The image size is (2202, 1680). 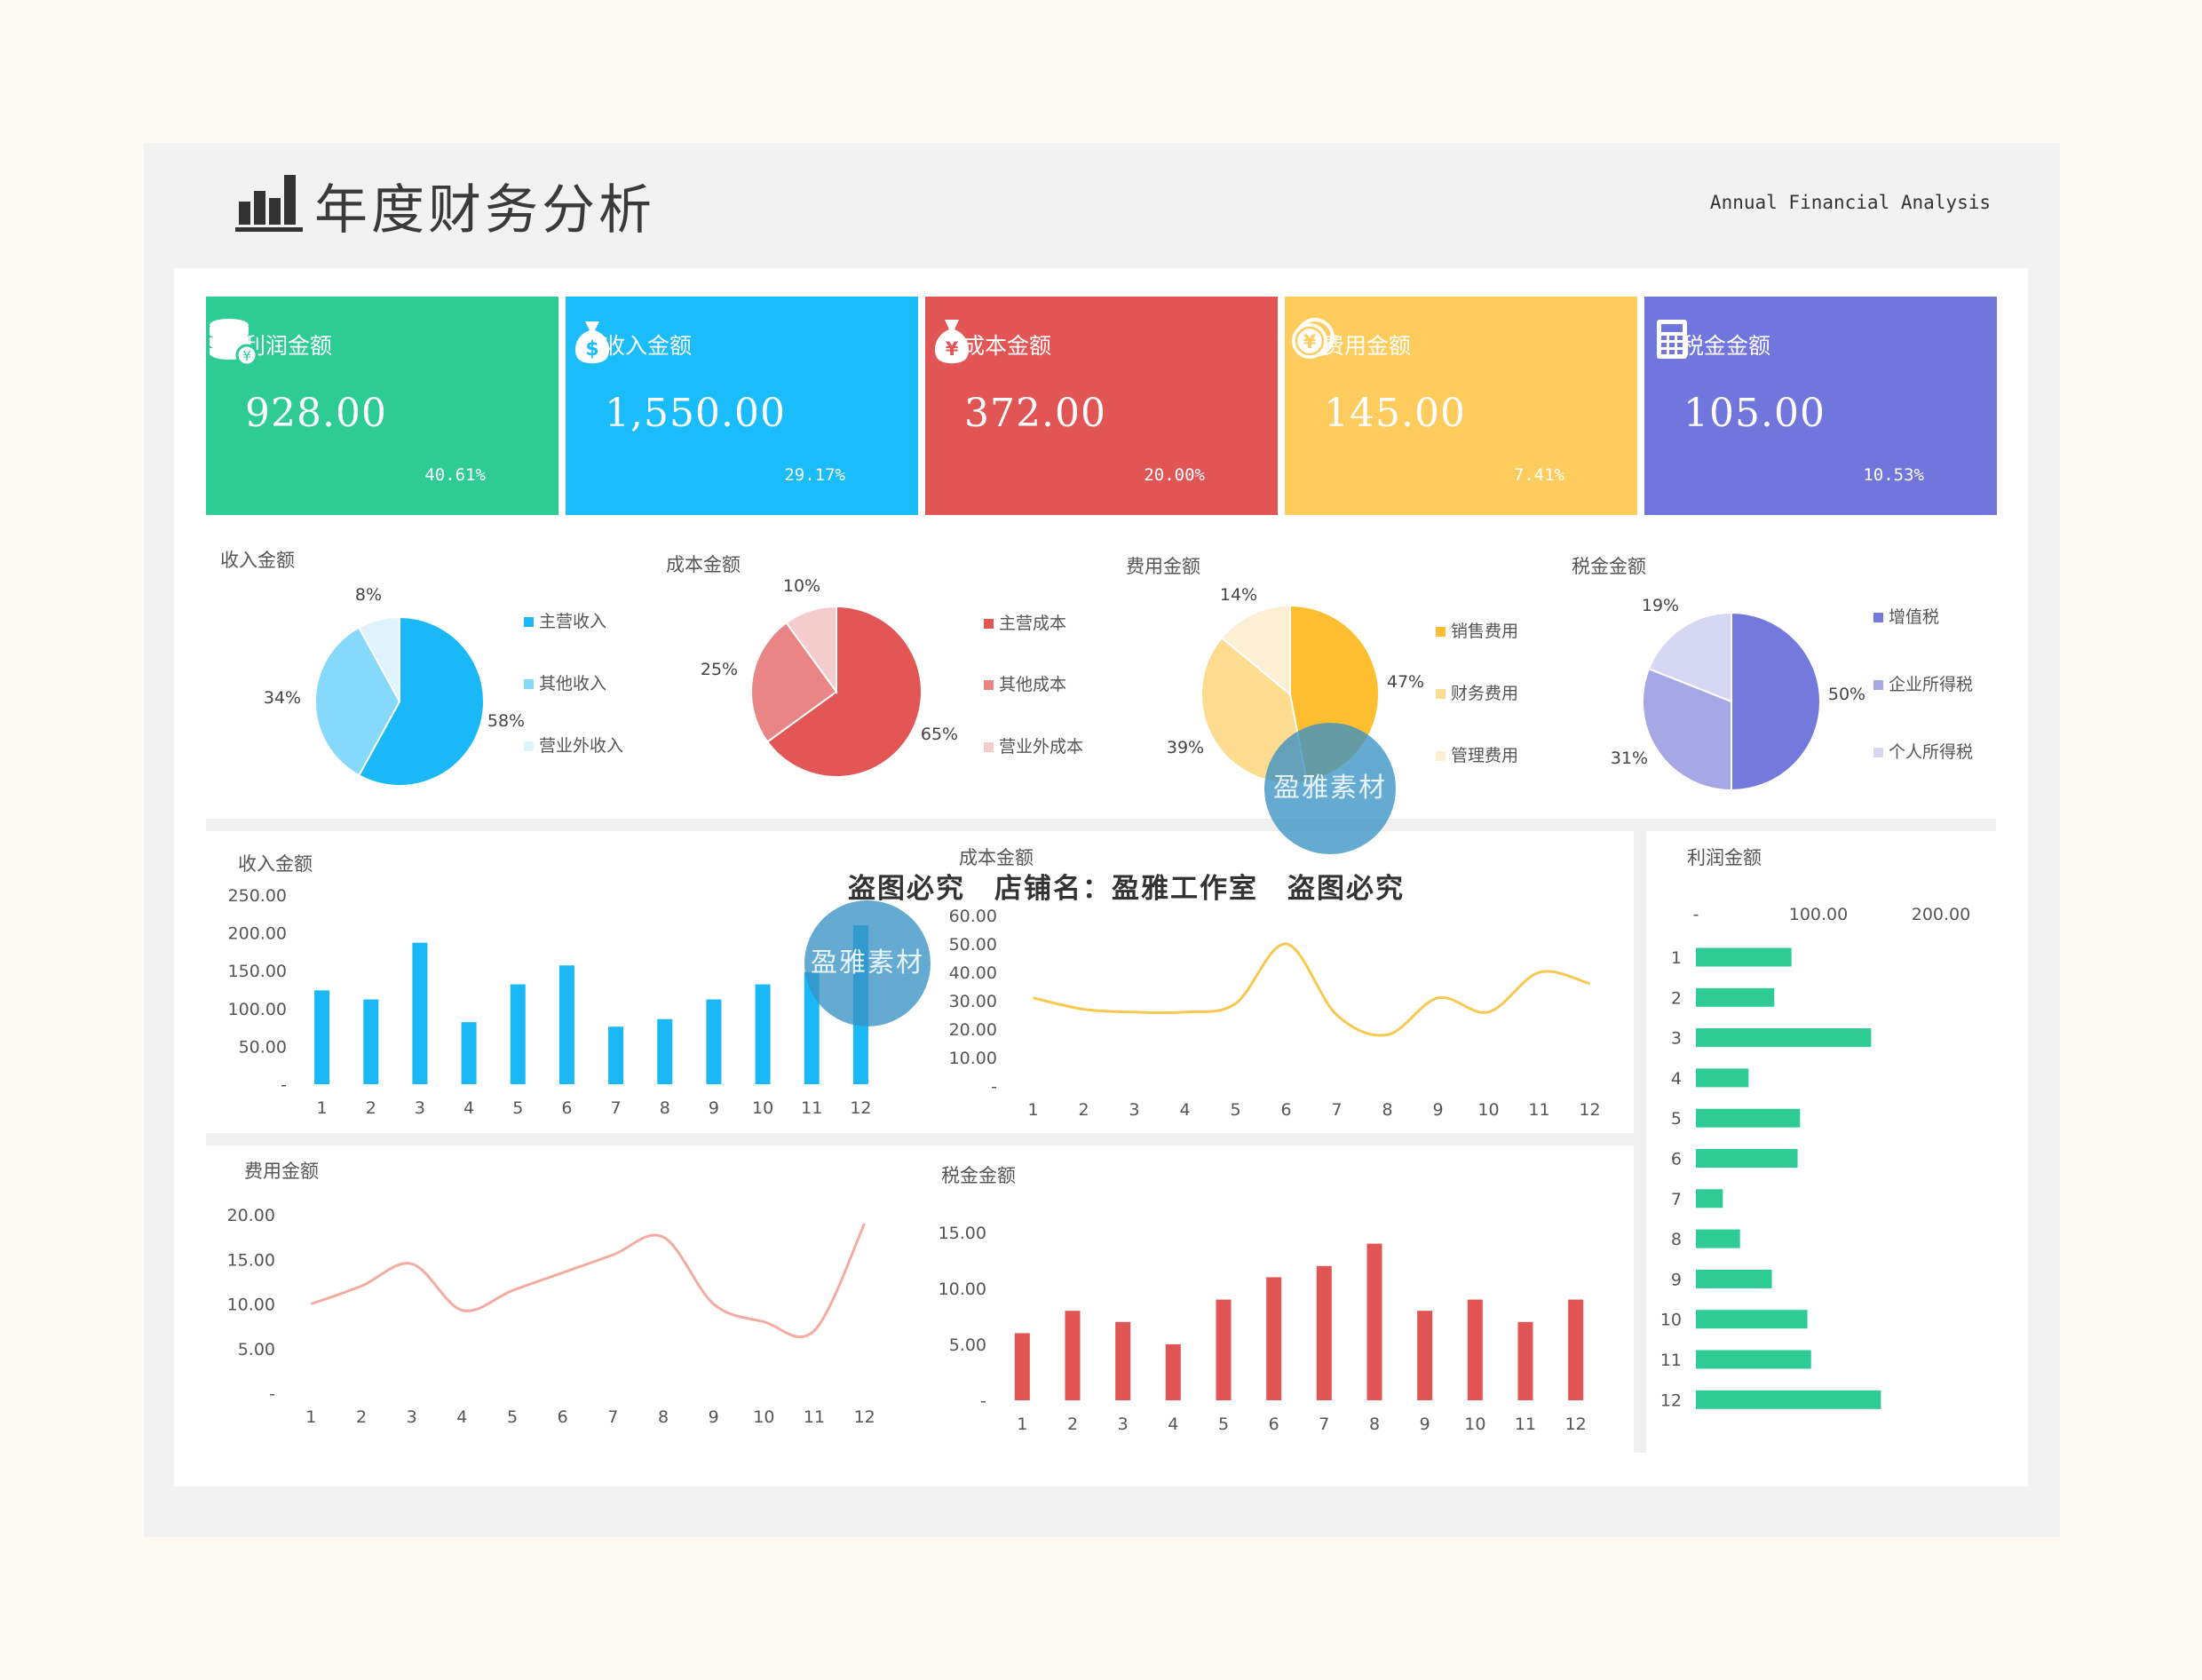 I want to click on kpi-value: 105.00, so click(x=1754, y=413).